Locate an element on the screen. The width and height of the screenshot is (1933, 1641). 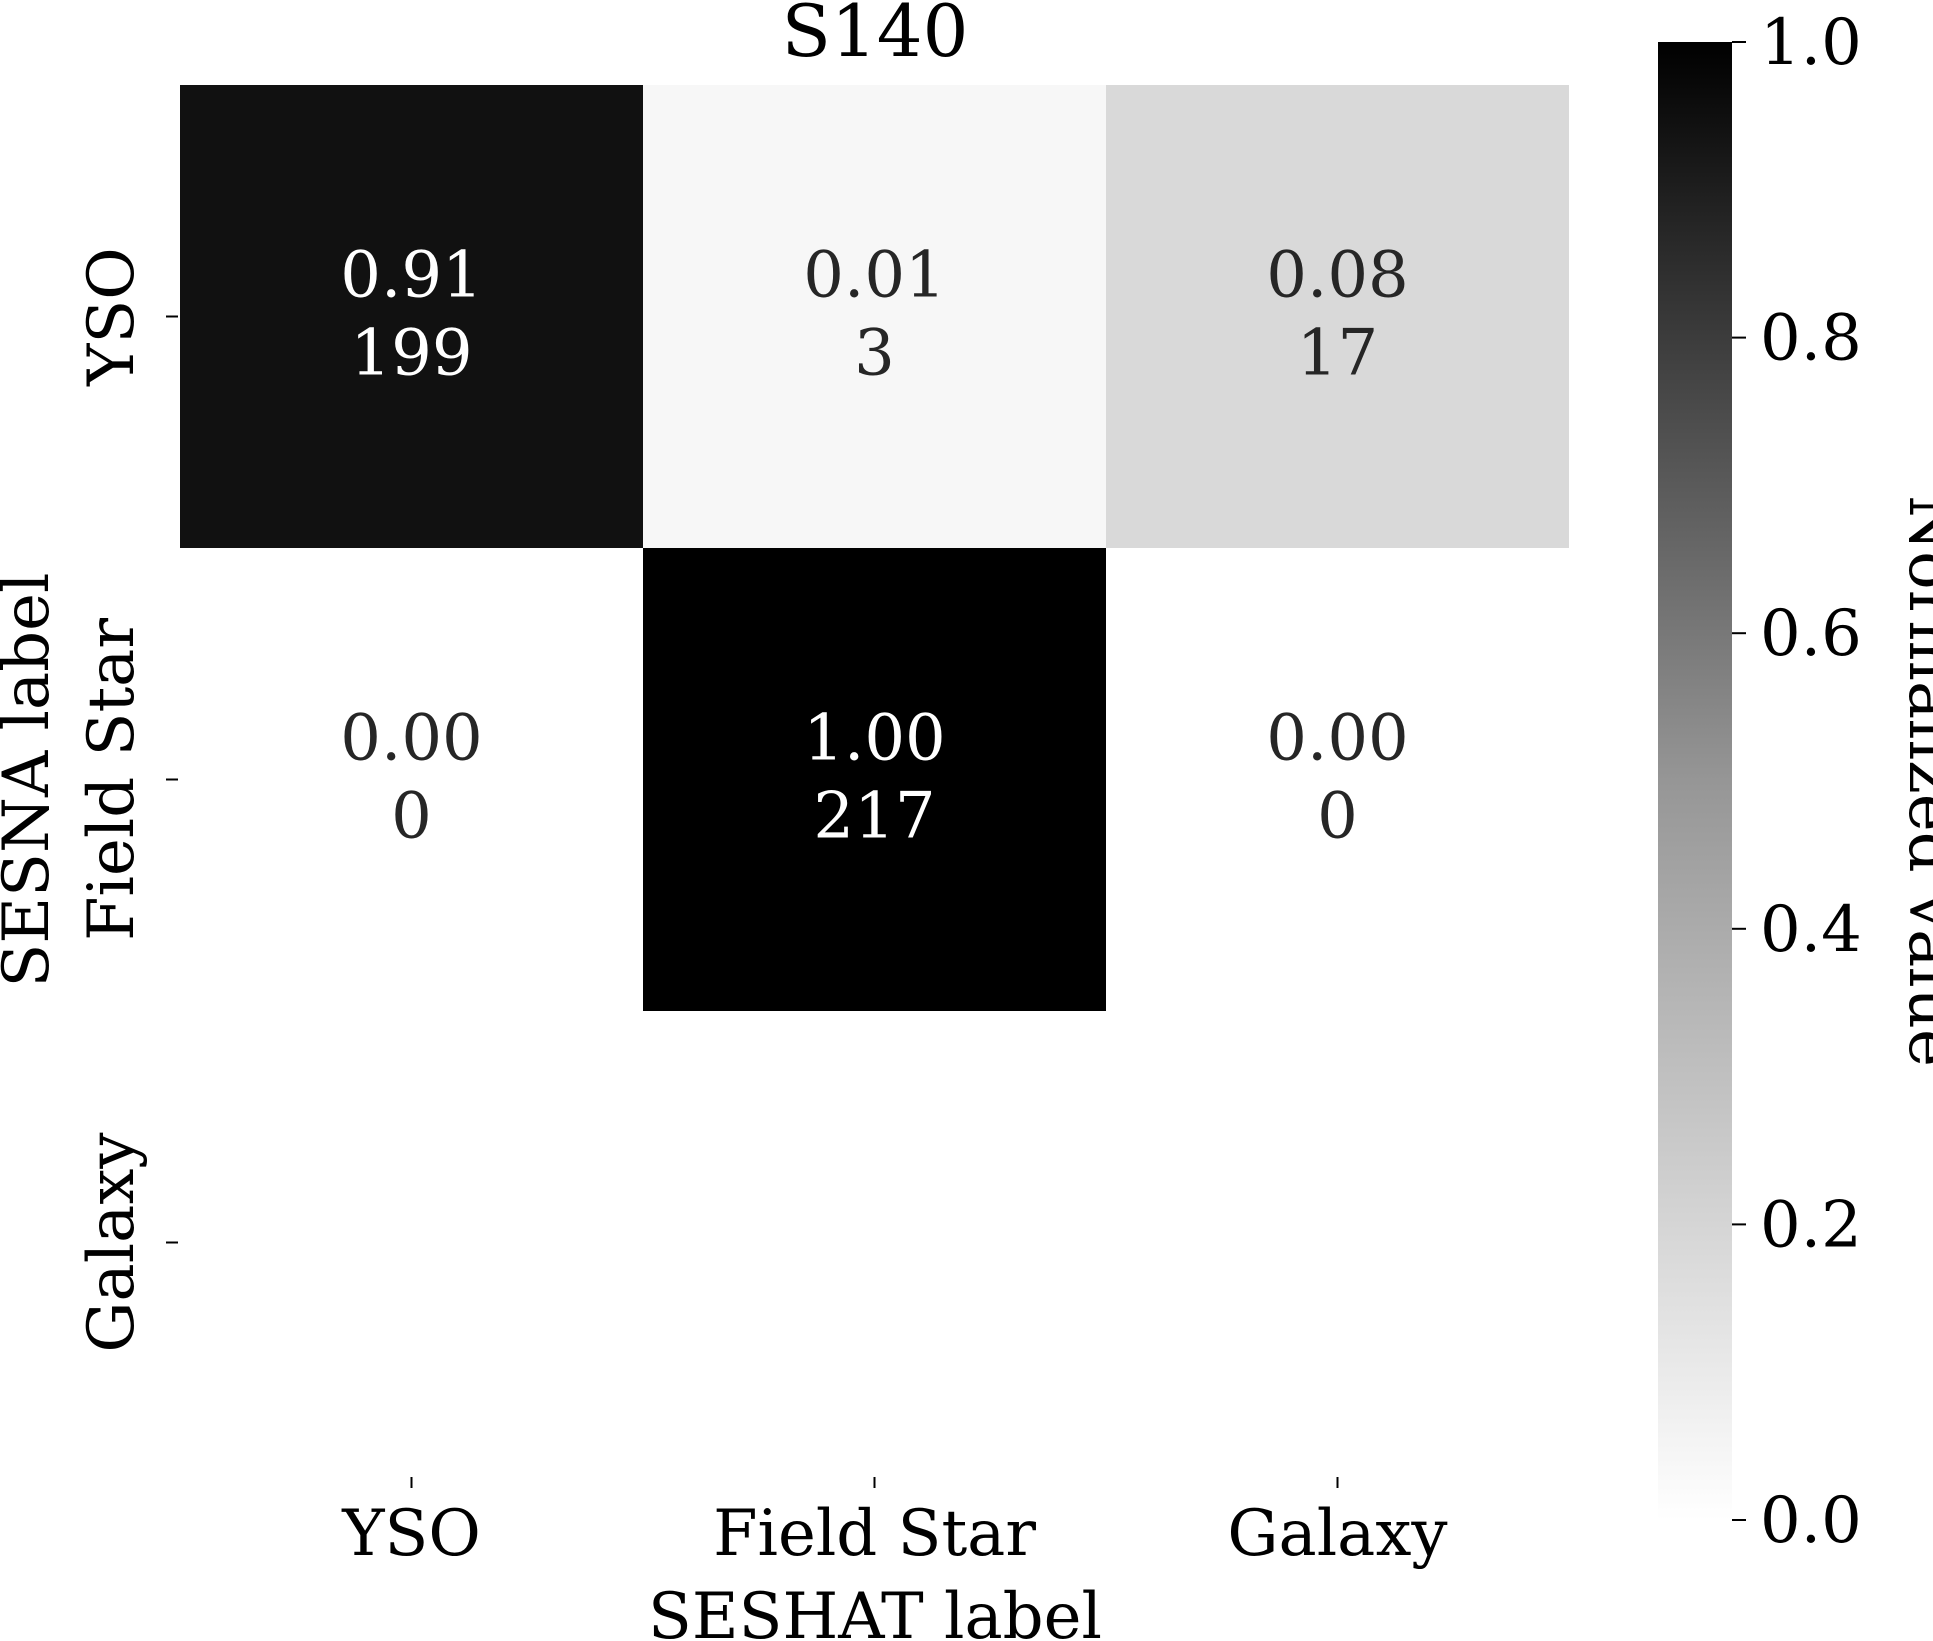
cell-normalized-label: 1.00 is located at coordinates (874, 739).